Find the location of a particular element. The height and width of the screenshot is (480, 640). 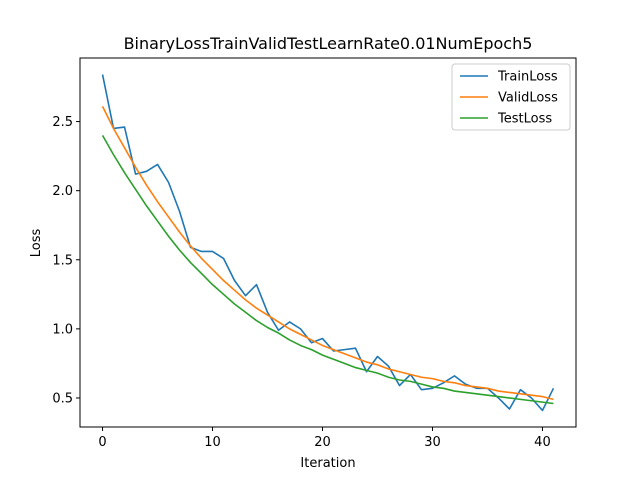

x-tick-label: 40 is located at coordinates (542, 442).